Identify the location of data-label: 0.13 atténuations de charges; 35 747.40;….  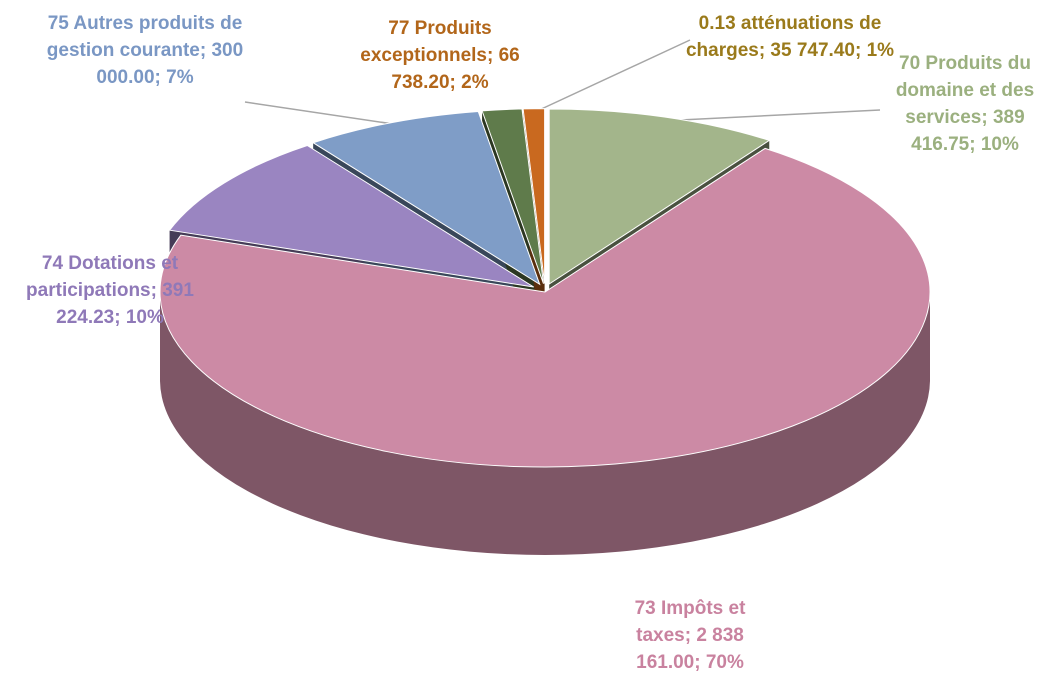
(790, 37).